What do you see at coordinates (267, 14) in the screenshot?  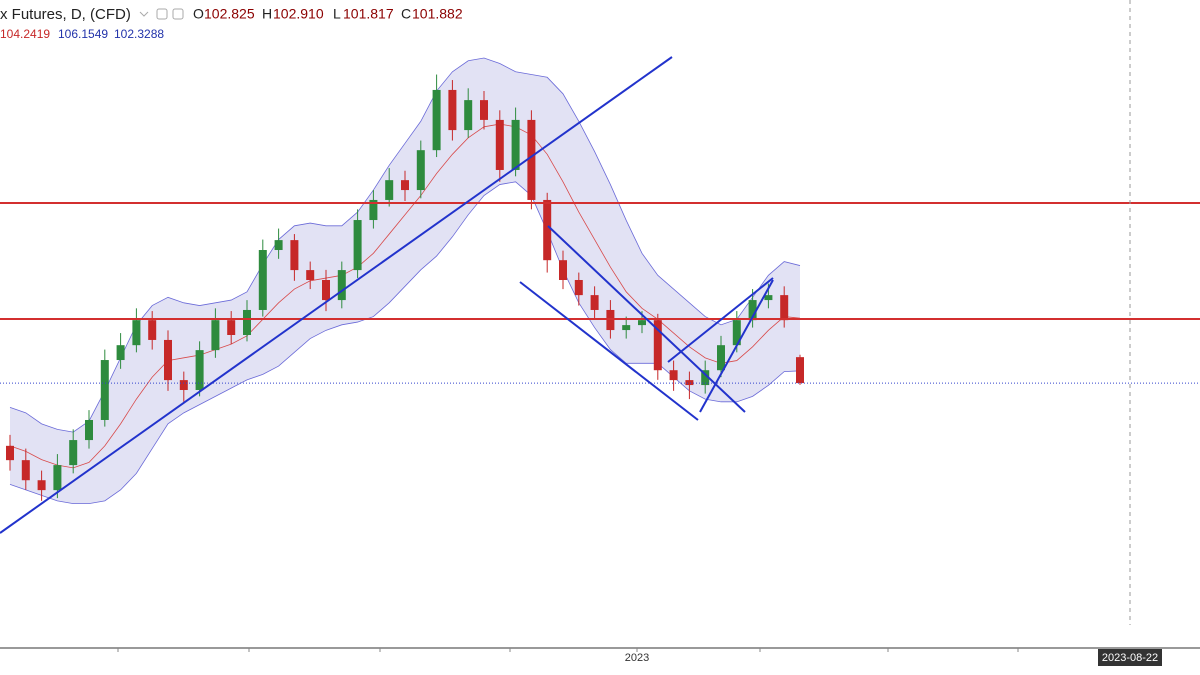 I see `ohlc-label: H` at bounding box center [267, 14].